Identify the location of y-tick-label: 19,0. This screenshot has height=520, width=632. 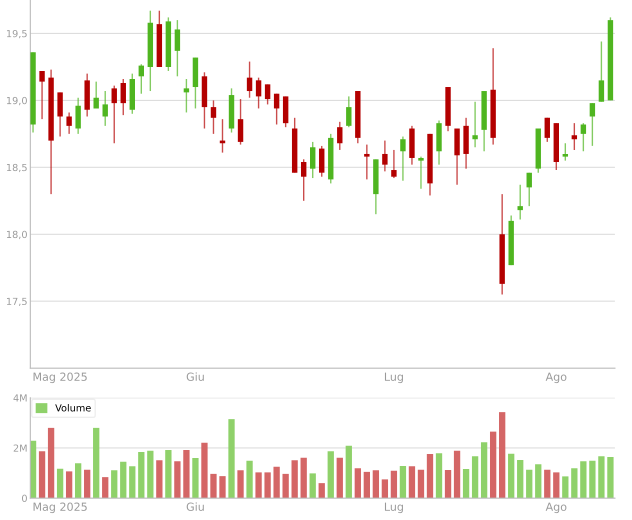
(16, 101).